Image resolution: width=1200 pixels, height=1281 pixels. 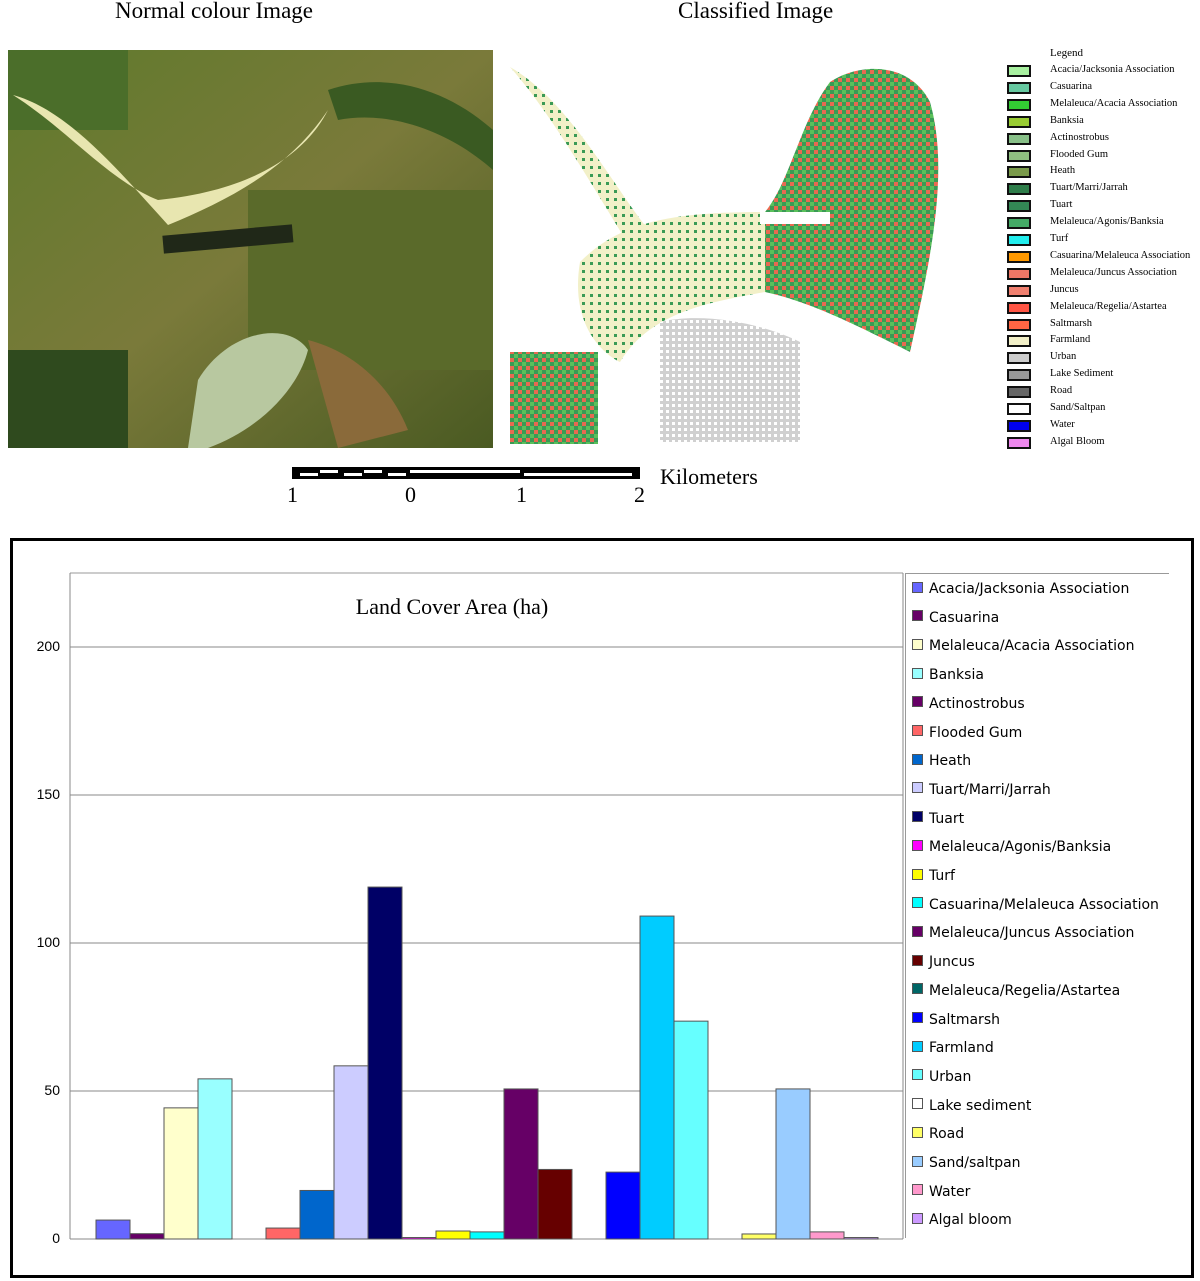 I want to click on chart-legend-item: Melaleuca/Juncus Association, so click(x=1023, y=933).